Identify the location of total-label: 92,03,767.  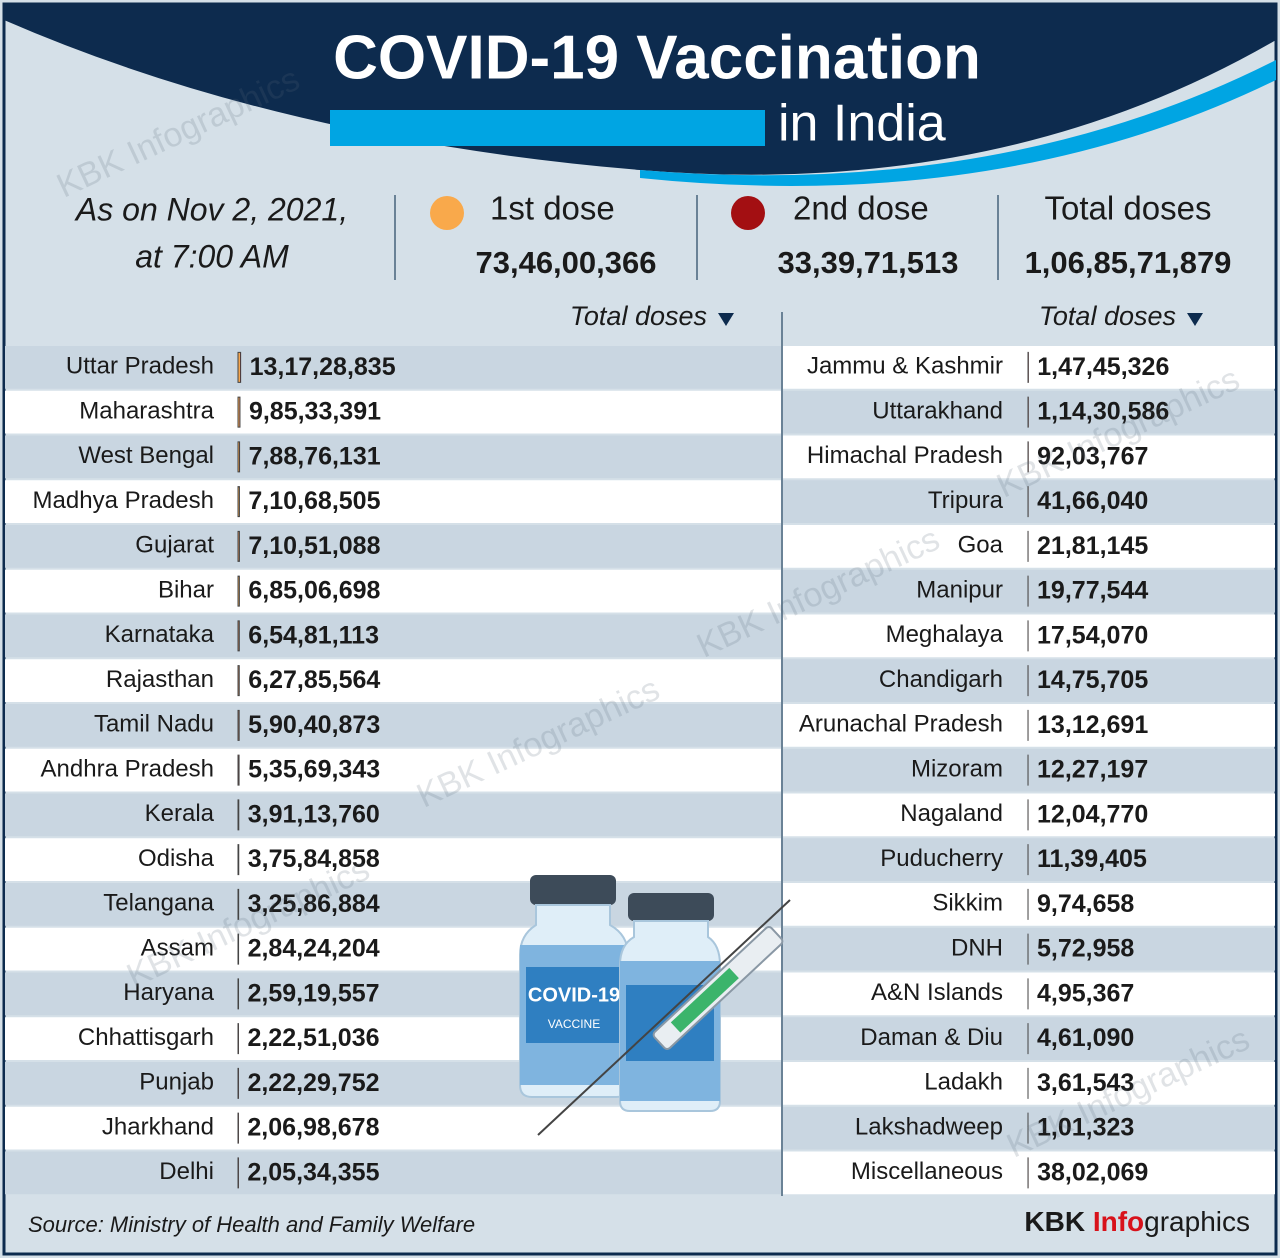
(1092, 456).